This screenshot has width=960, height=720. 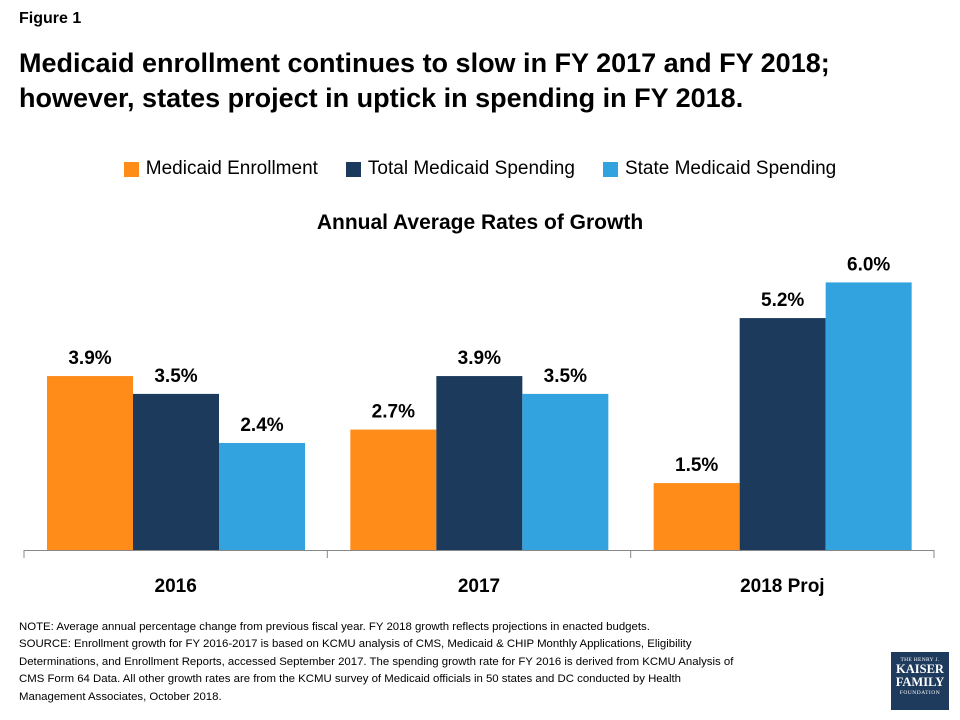 What do you see at coordinates (353, 169) in the screenshot?
I see `legend-swatch-total-spending` at bounding box center [353, 169].